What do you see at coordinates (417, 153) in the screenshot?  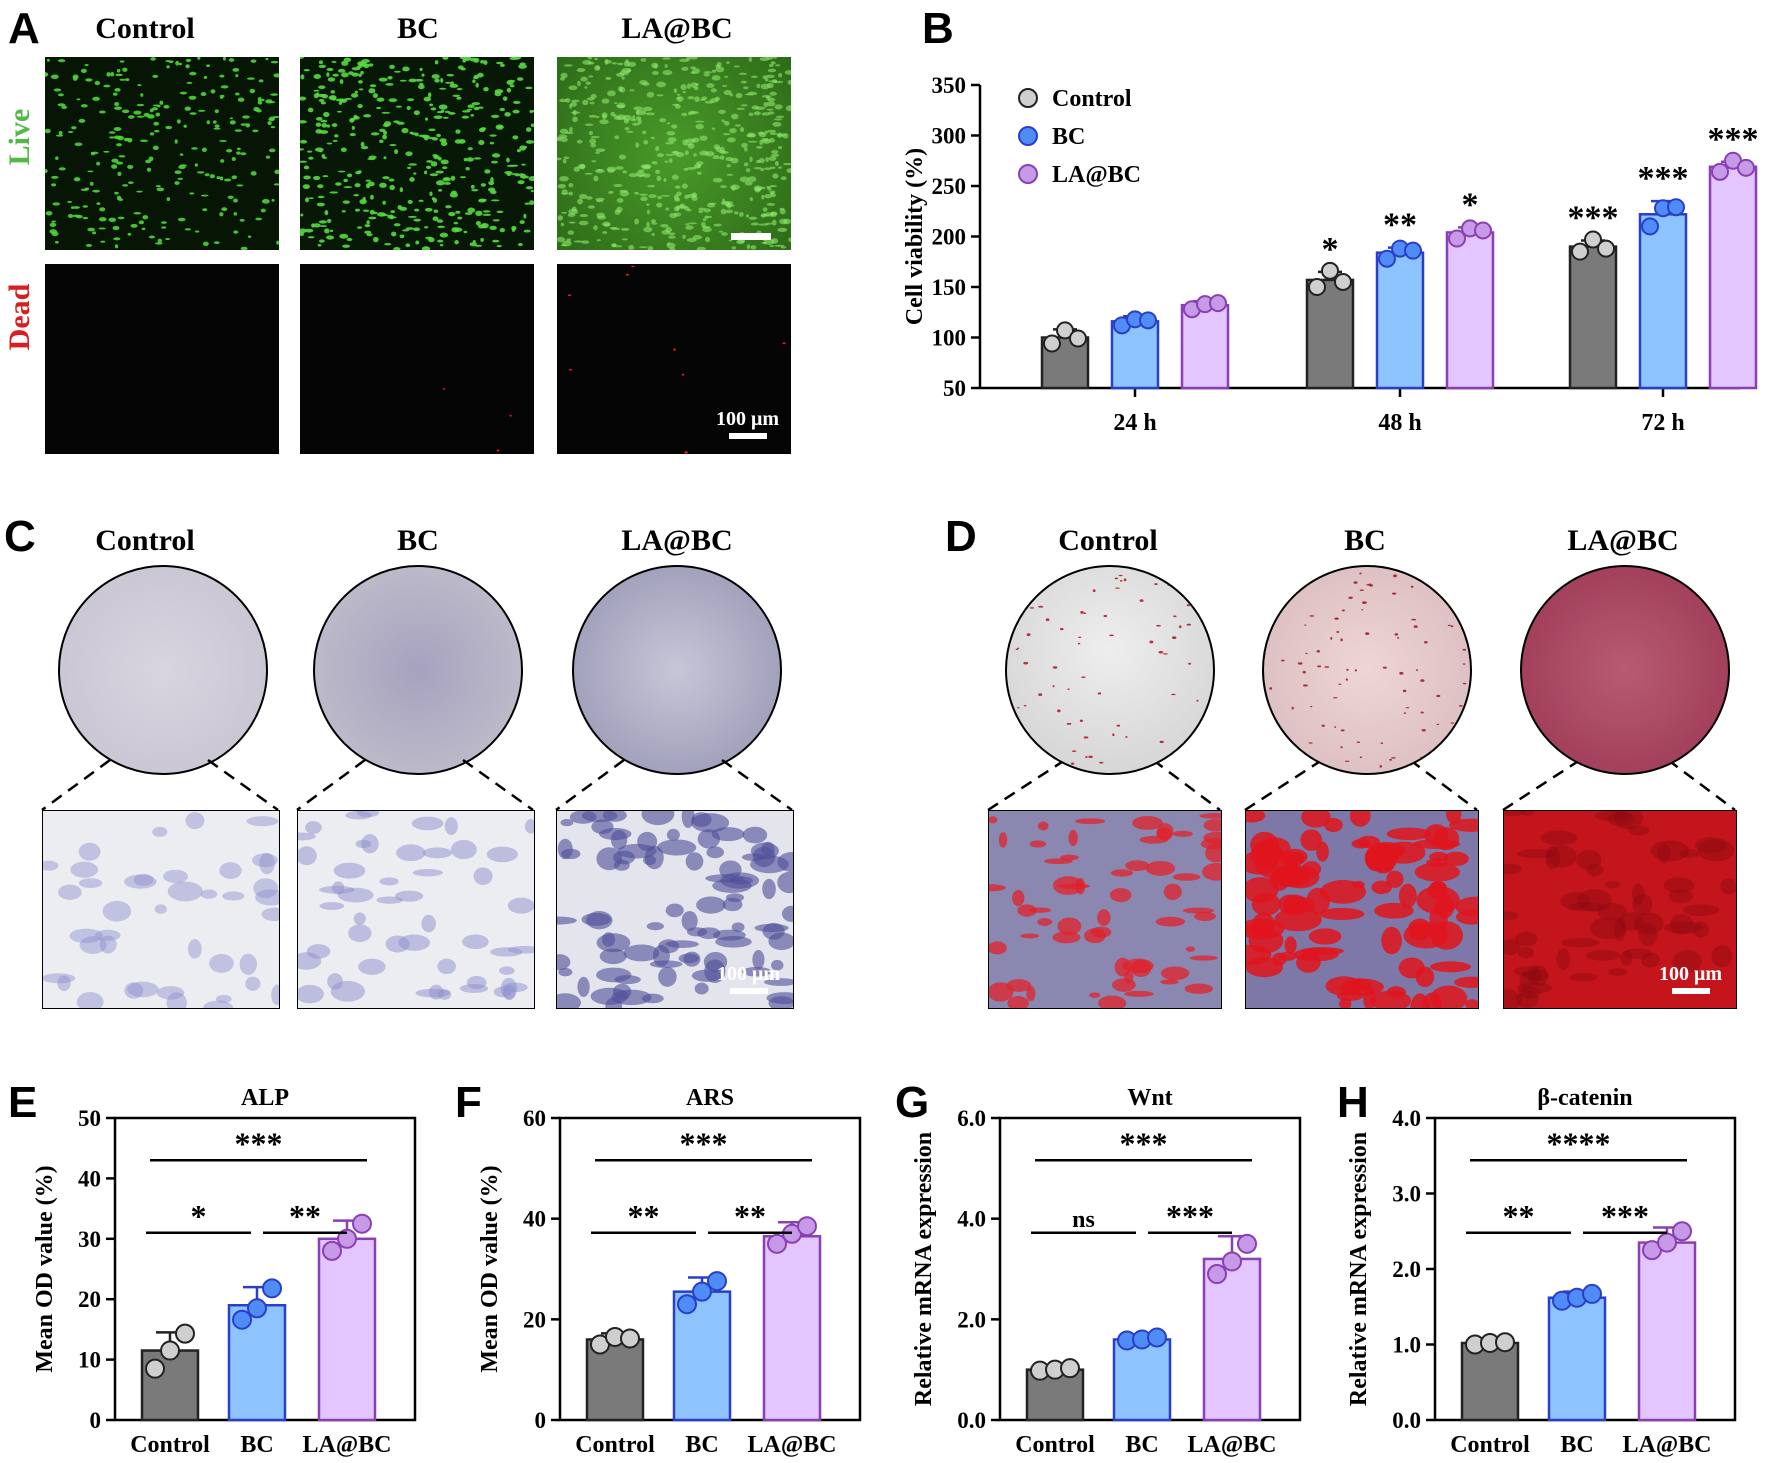 I see `live-image-bc` at bounding box center [417, 153].